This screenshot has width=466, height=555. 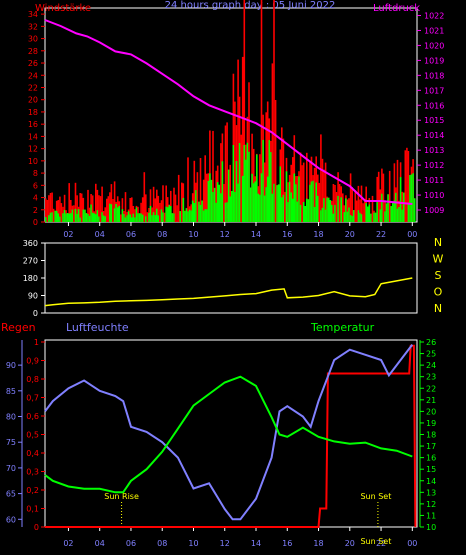 What do you see at coordinates (11, 494) in the screenshot?
I see `humidity-tick-label: 65` at bounding box center [11, 494].